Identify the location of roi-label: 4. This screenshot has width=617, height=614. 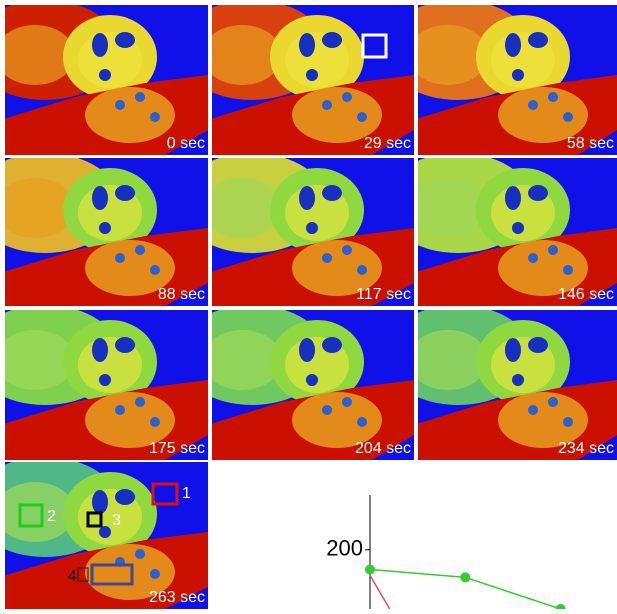
(72, 576).